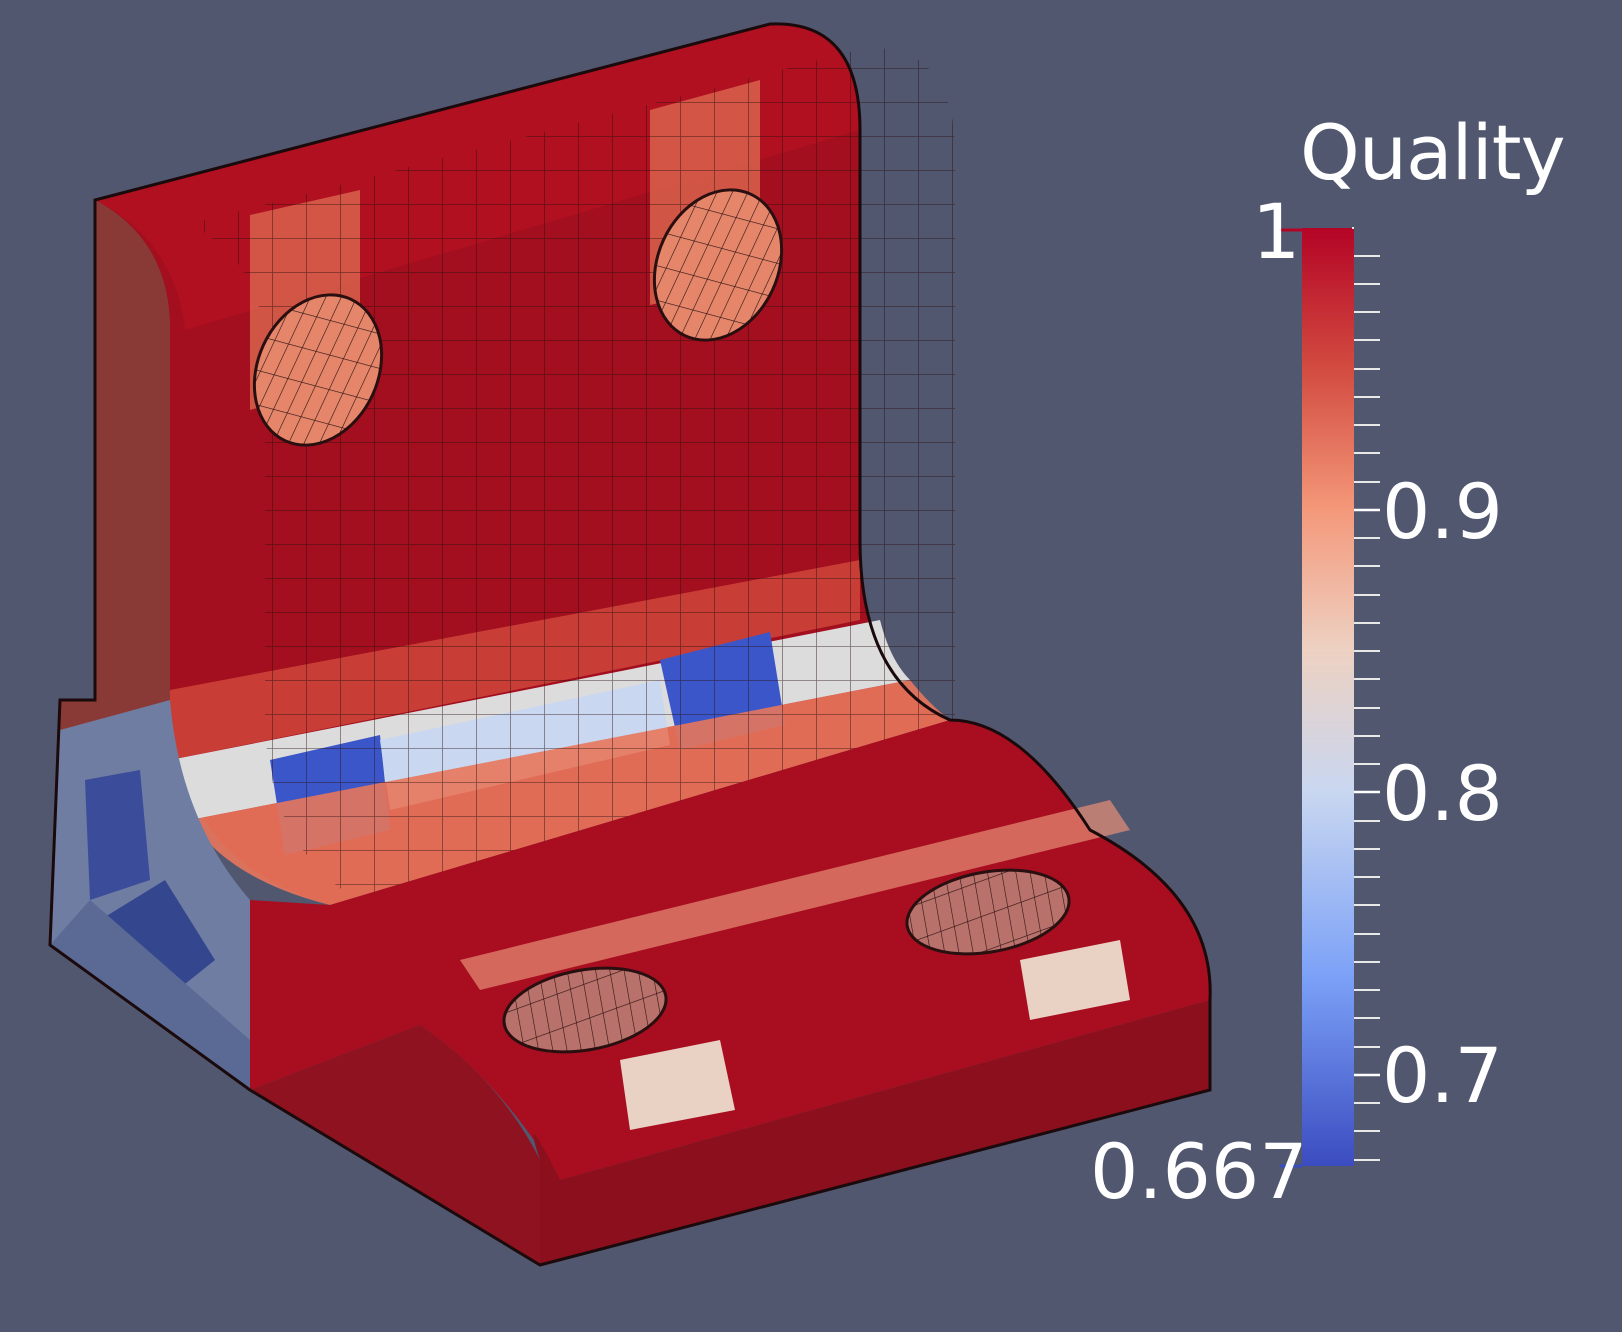 The height and width of the screenshot is (1332, 1622). I want to click on legend-title: Quality, so click(1433, 152).